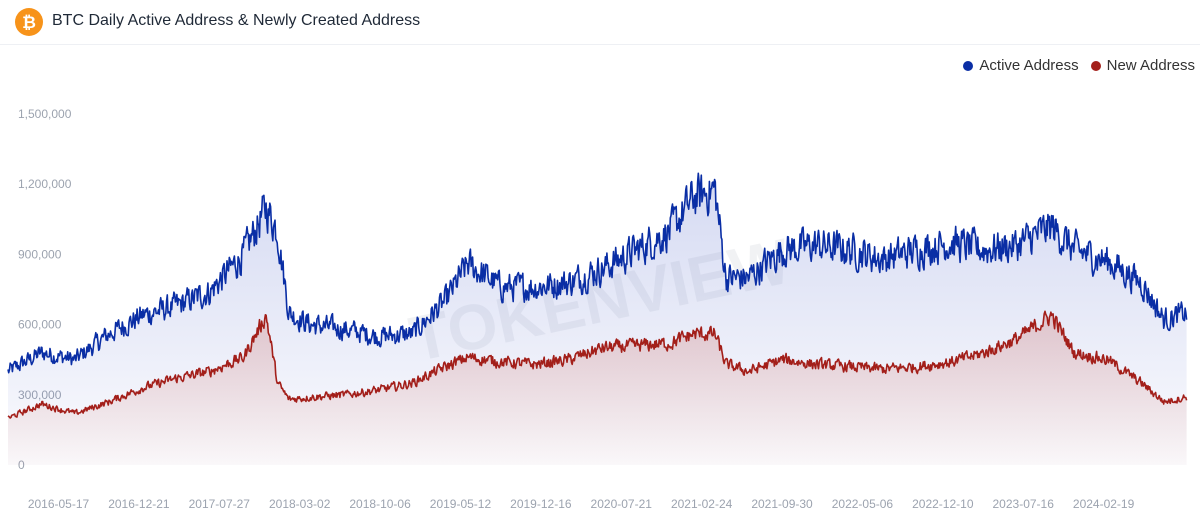  What do you see at coordinates (139, 504) in the screenshot?
I see `x-tick-label: 2016-12-21` at bounding box center [139, 504].